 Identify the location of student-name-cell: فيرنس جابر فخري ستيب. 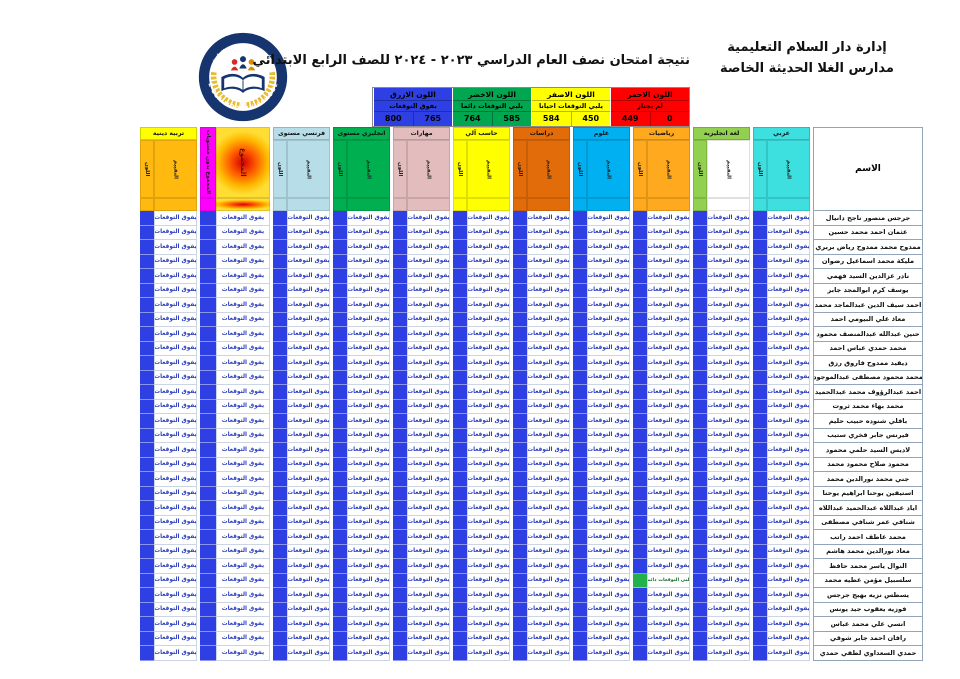
(868, 435).